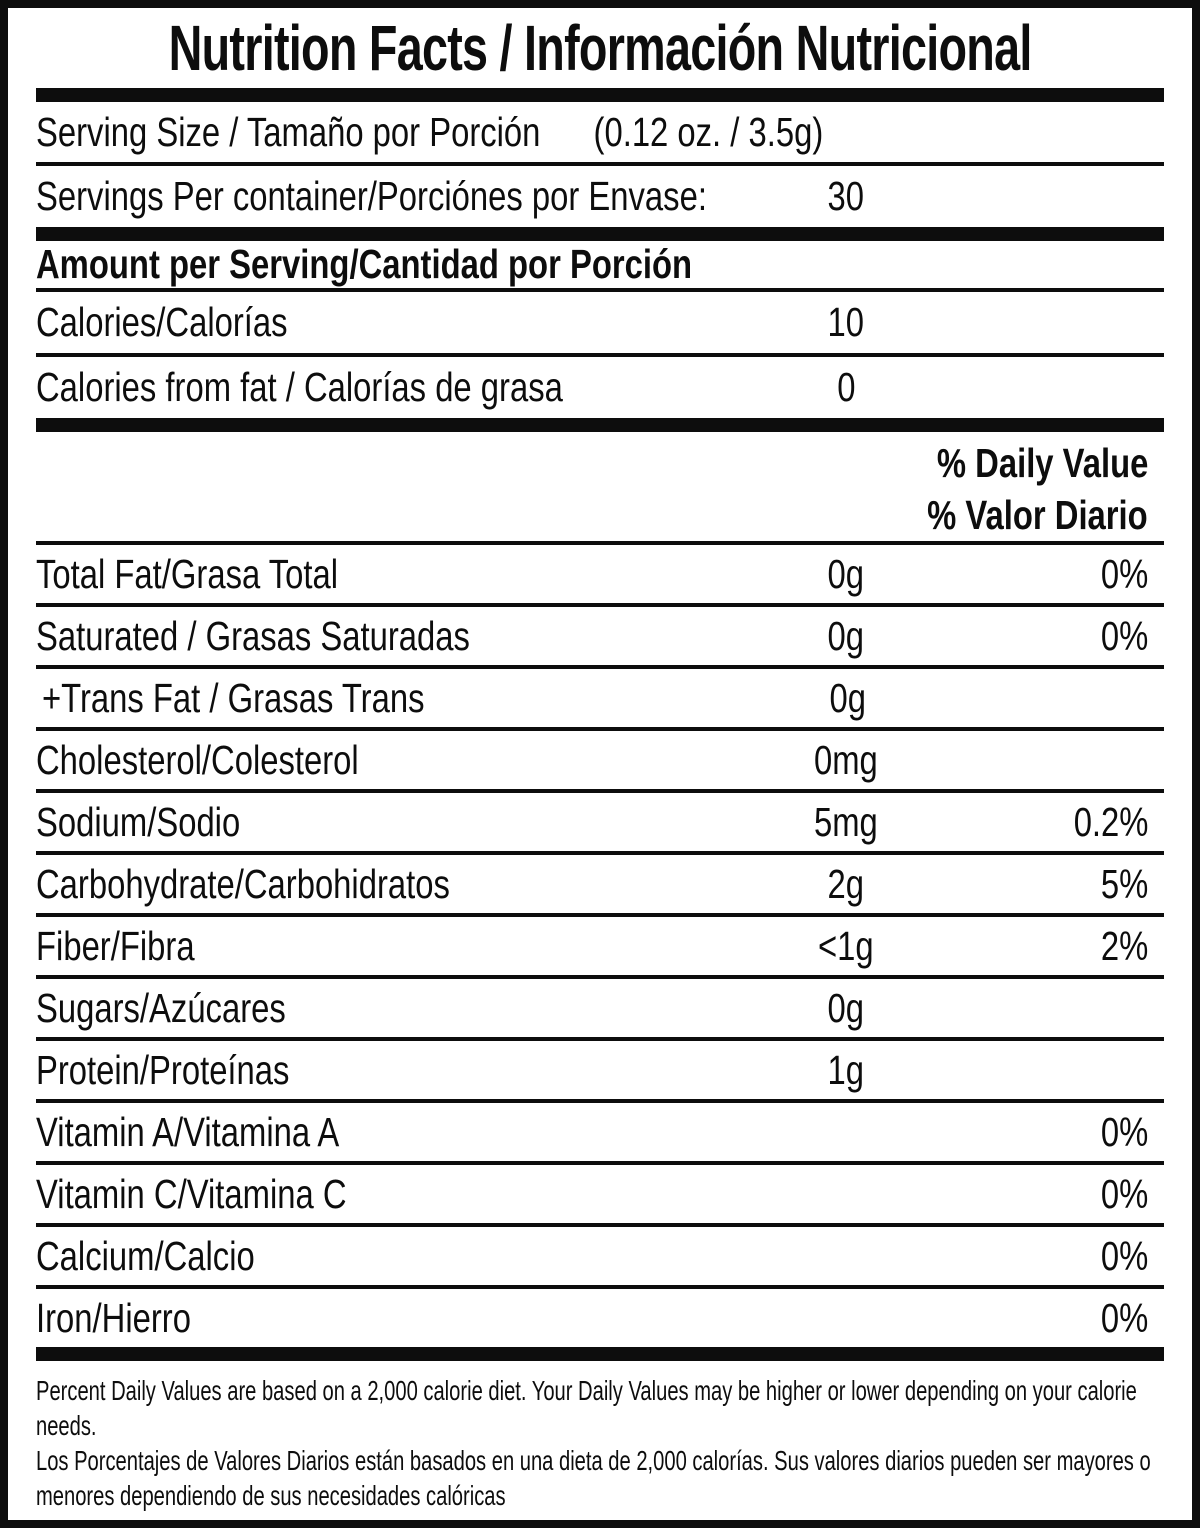 The image size is (1200, 1528). What do you see at coordinates (197, 759) in the screenshot?
I see `nutrient-label: Cholesterol/Colesterol` at bounding box center [197, 759].